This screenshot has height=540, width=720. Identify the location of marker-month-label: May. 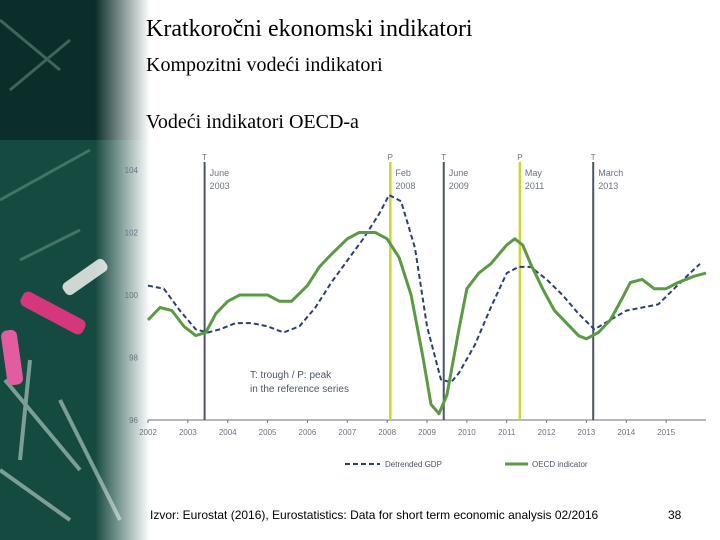
(534, 173).